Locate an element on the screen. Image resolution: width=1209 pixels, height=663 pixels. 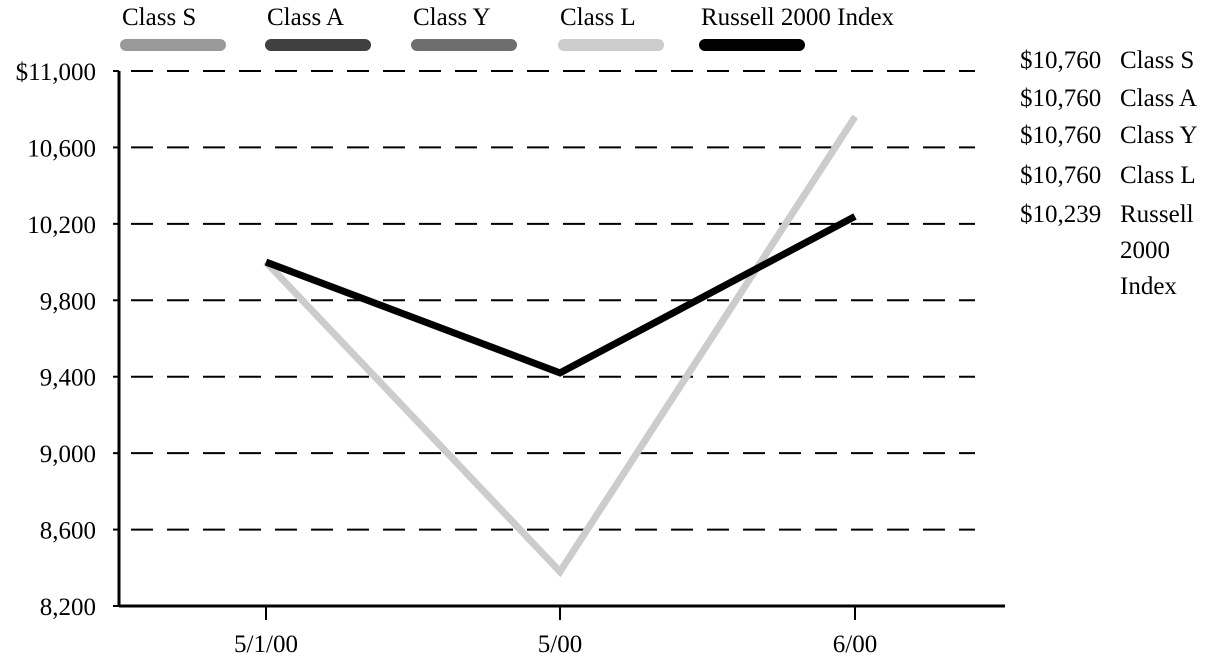
x-tick-labels: 5/1/00 5/00 6/00 is located at coordinates (555, 644).